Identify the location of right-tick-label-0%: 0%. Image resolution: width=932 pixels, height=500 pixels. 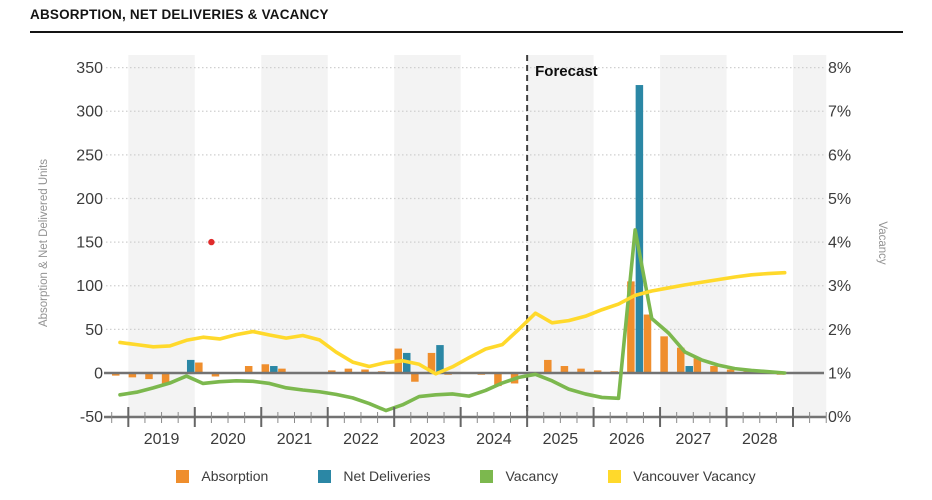
(839, 417).